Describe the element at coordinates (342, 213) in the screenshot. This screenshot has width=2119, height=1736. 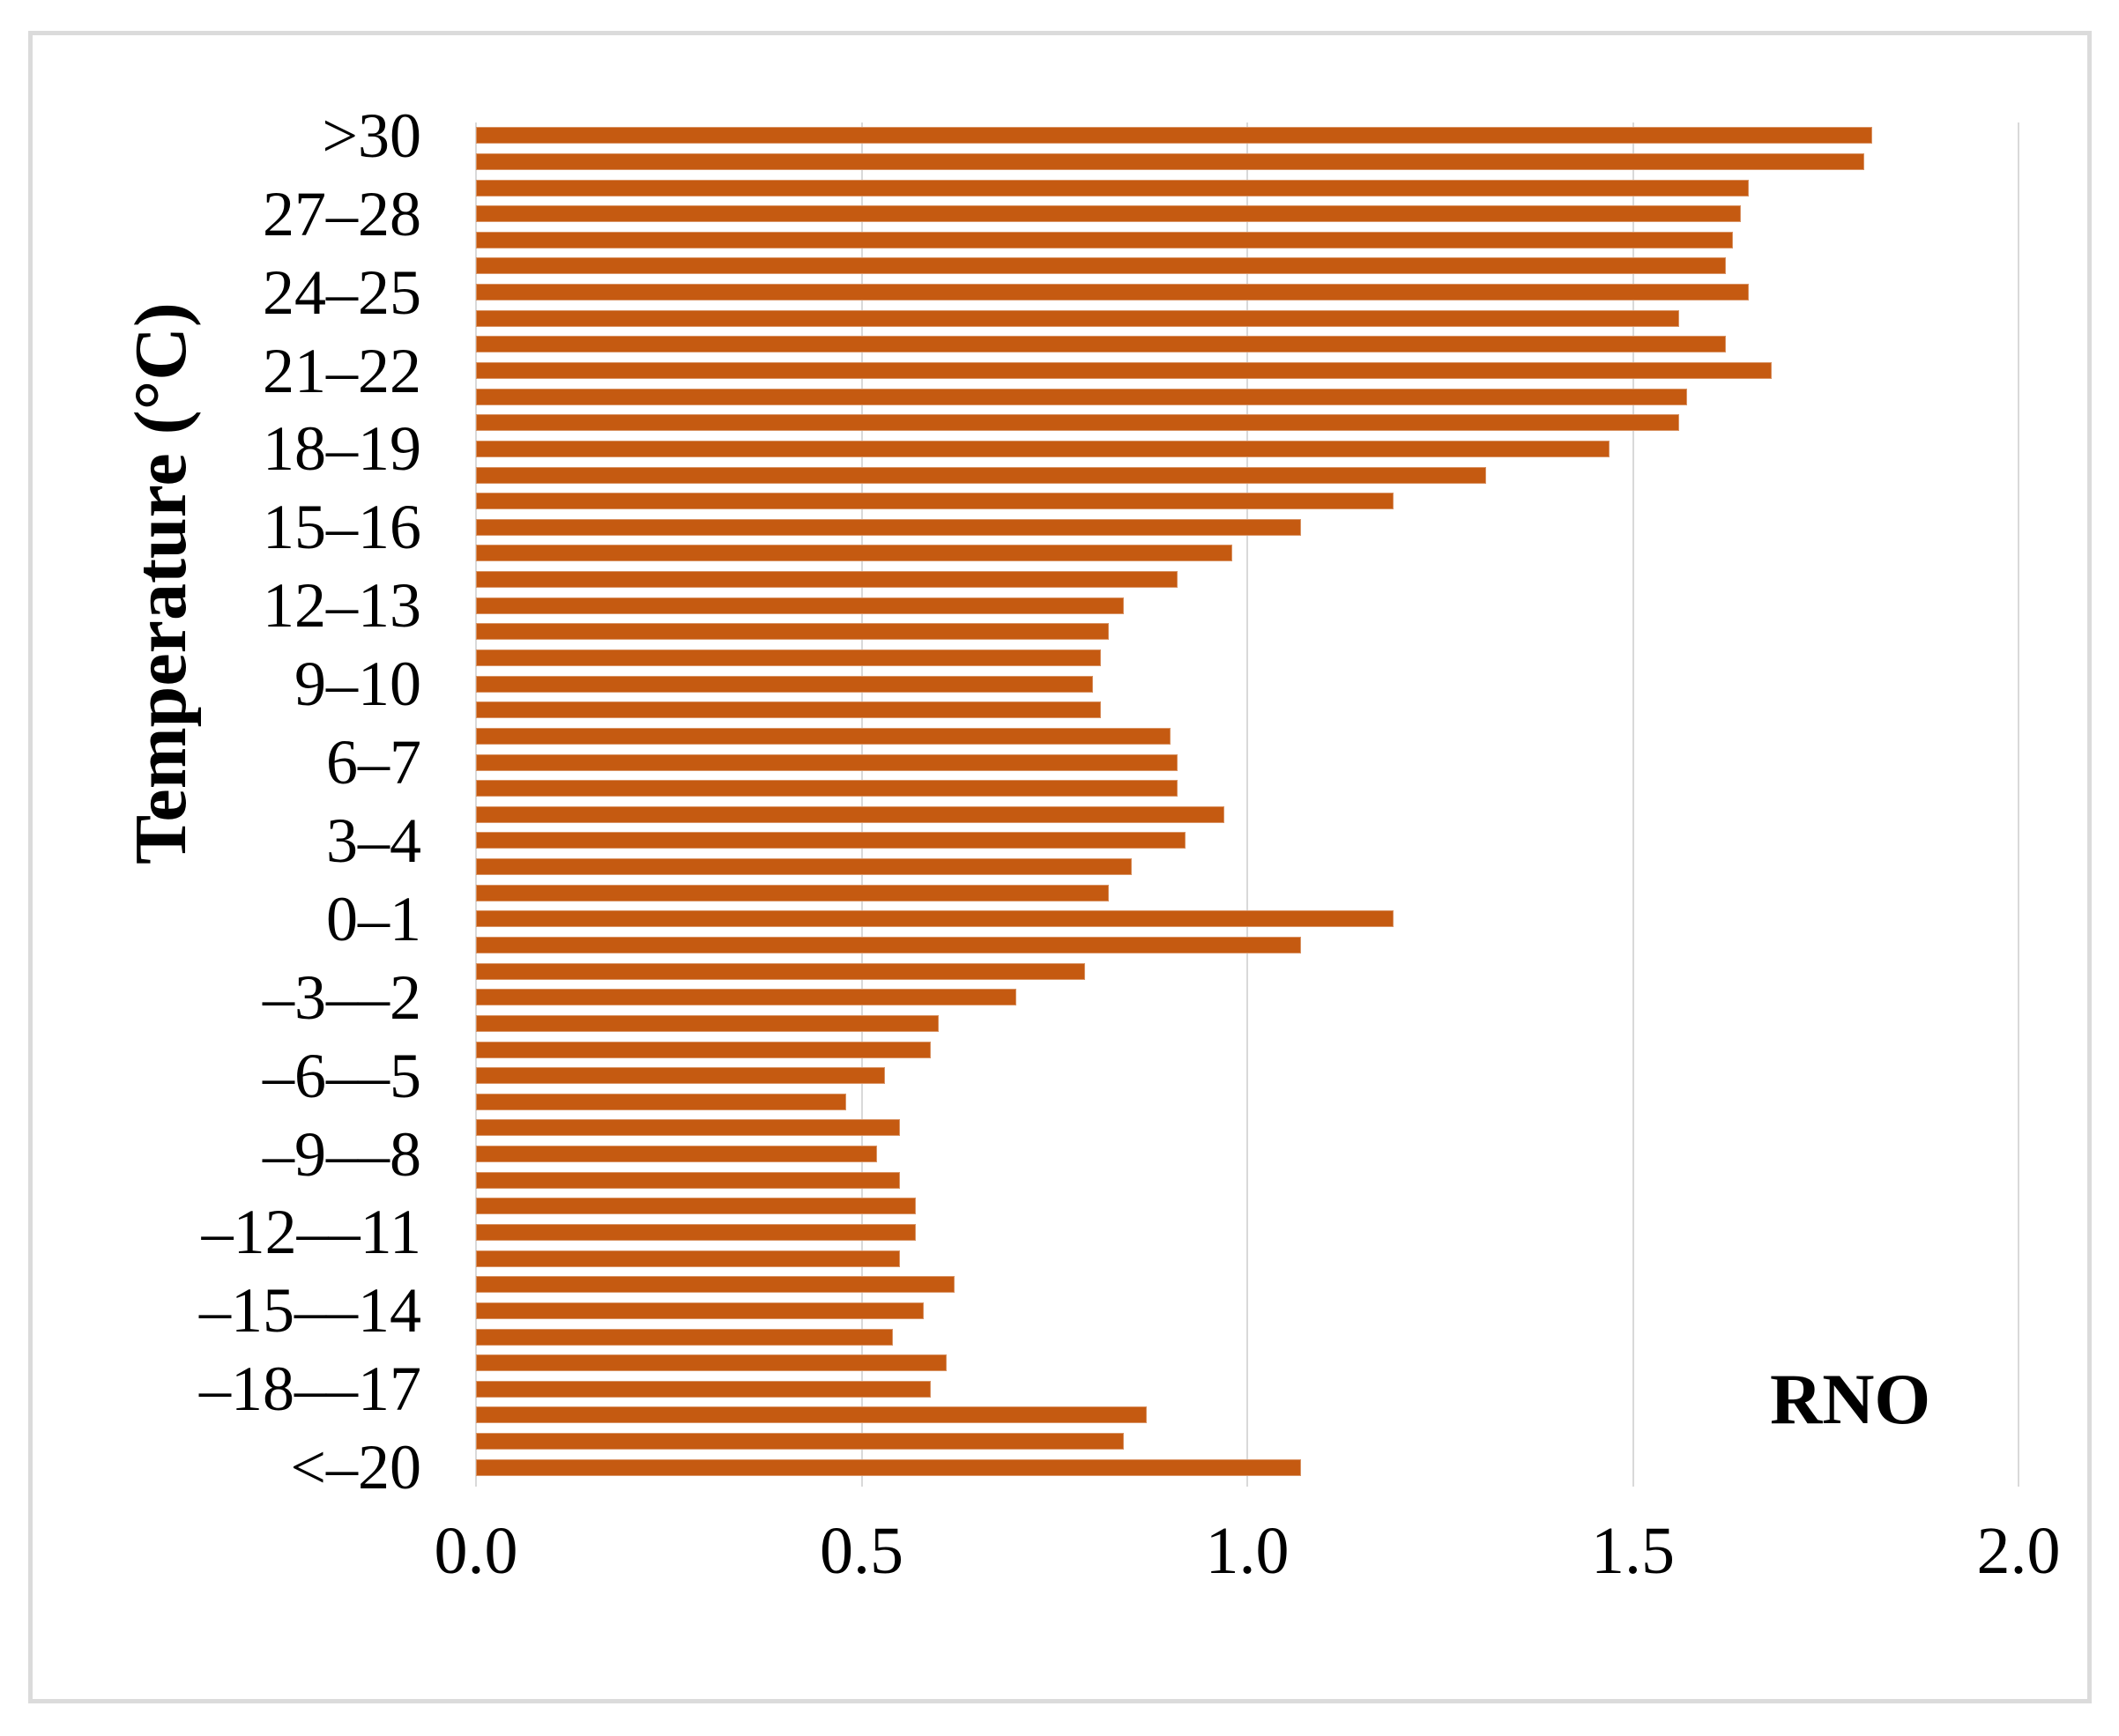
I see `y-tick-label: 27–28` at that location.